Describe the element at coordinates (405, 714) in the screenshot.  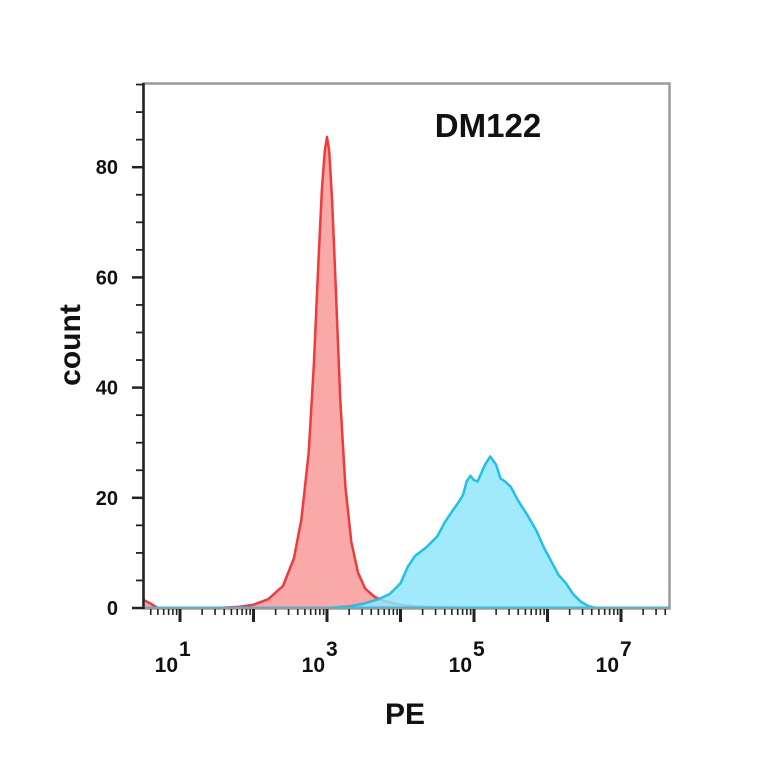
I see `x-axis-label: PE` at that location.